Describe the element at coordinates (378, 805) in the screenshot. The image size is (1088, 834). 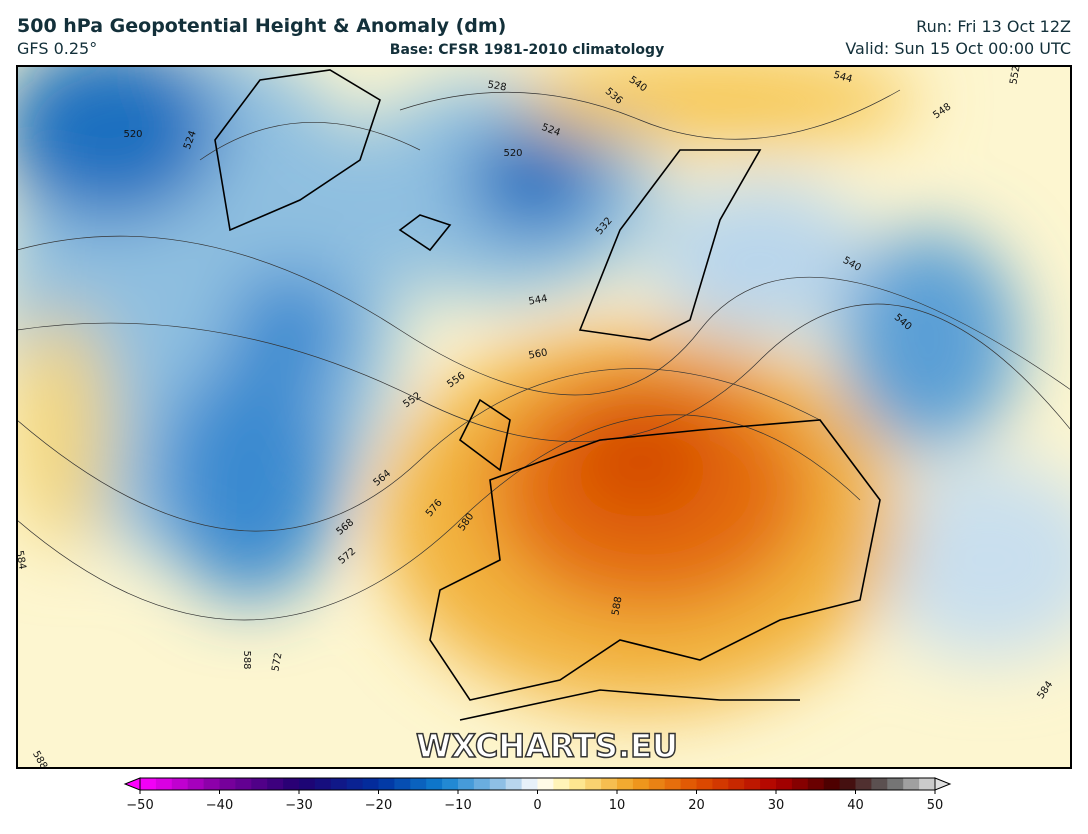
I see `colorbar-tick-label: −20` at that location.